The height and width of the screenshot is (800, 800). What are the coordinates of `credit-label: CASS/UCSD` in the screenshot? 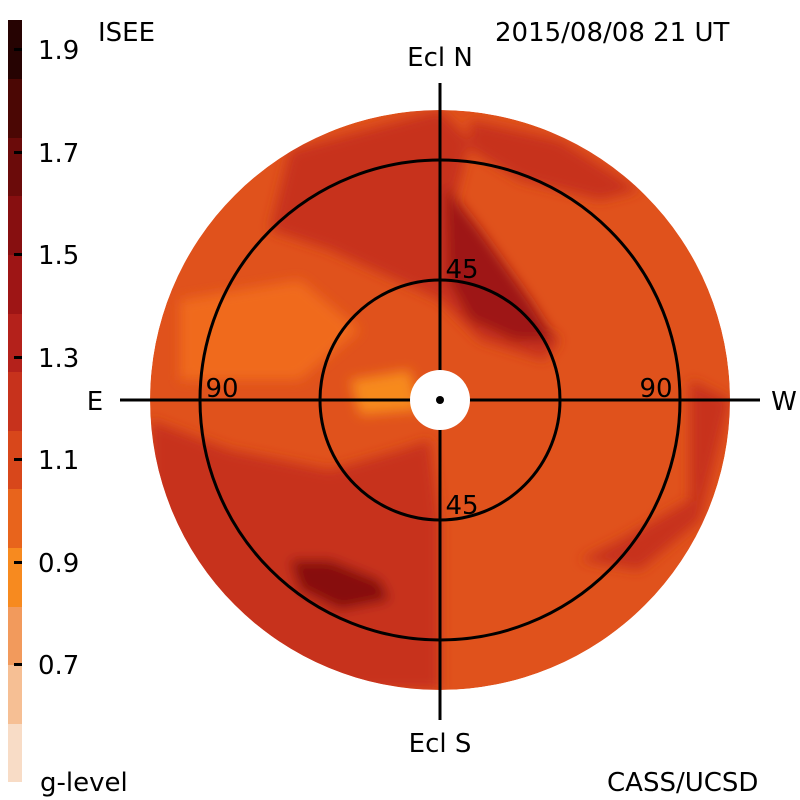 It's located at (683, 783).